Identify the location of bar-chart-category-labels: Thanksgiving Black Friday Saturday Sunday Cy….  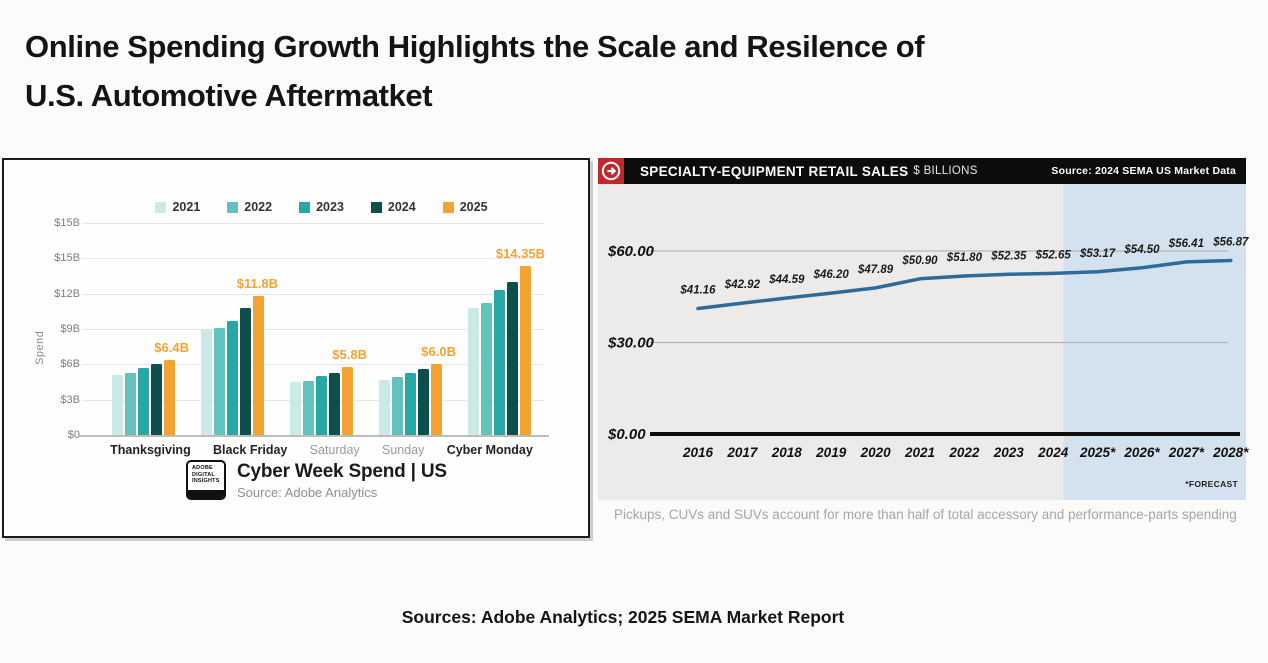
(321, 450).